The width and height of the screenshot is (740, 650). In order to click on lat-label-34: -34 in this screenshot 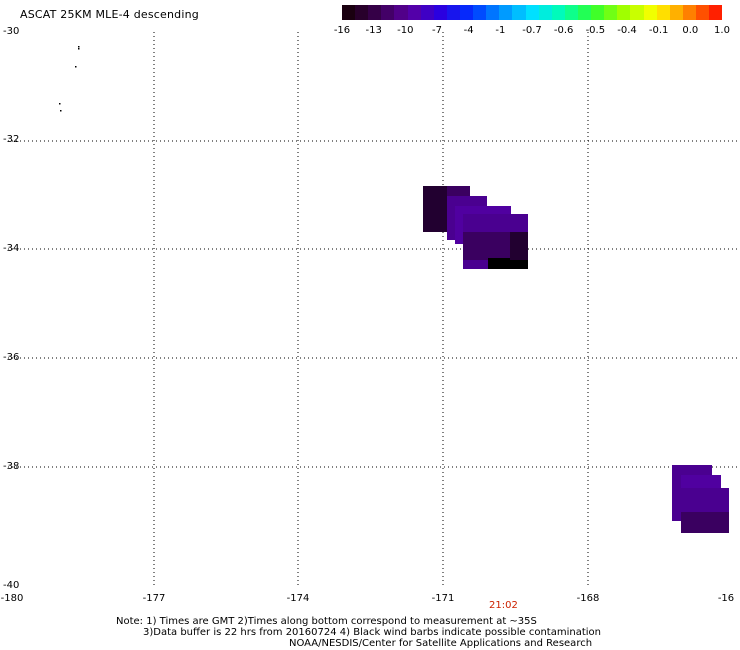, I will do `click(11, 248)`.